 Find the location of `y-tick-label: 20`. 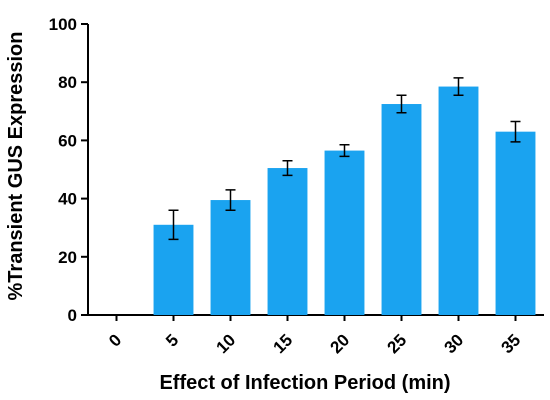

y-tick-label: 20 is located at coordinates (67, 257).